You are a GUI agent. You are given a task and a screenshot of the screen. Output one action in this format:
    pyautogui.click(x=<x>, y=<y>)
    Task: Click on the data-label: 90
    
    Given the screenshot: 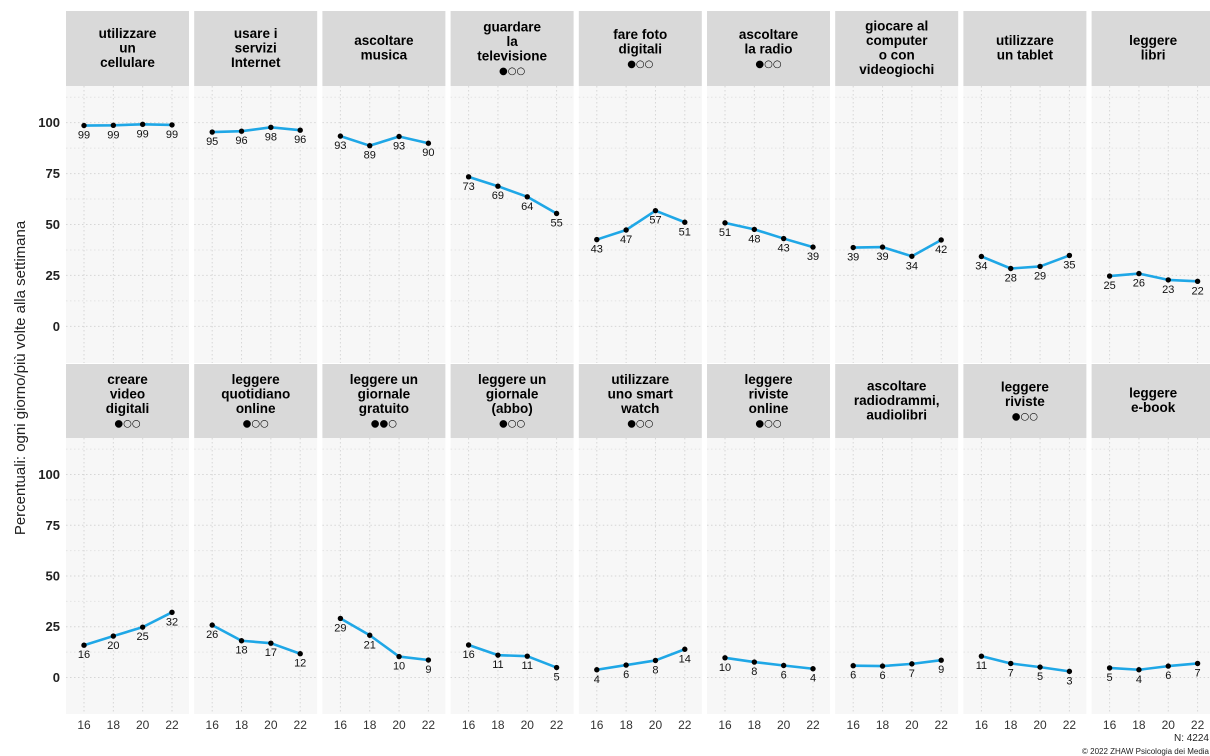 What is the action you would take?
    pyautogui.click(x=428, y=153)
    